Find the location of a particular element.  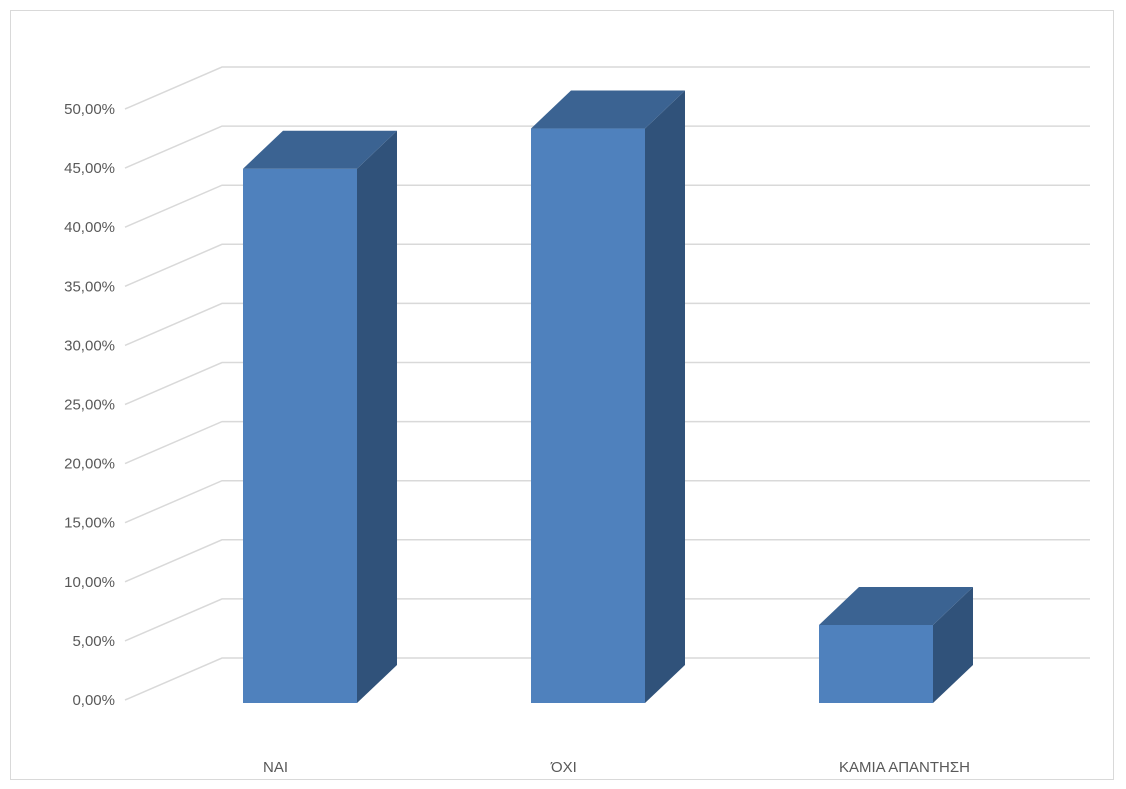

x-axis-labels: ΝΑΙ ΌΧΙ ΚΑΜΙΑ ΑΠΑΝΤΗΣΗ is located at coordinates (616, 767).